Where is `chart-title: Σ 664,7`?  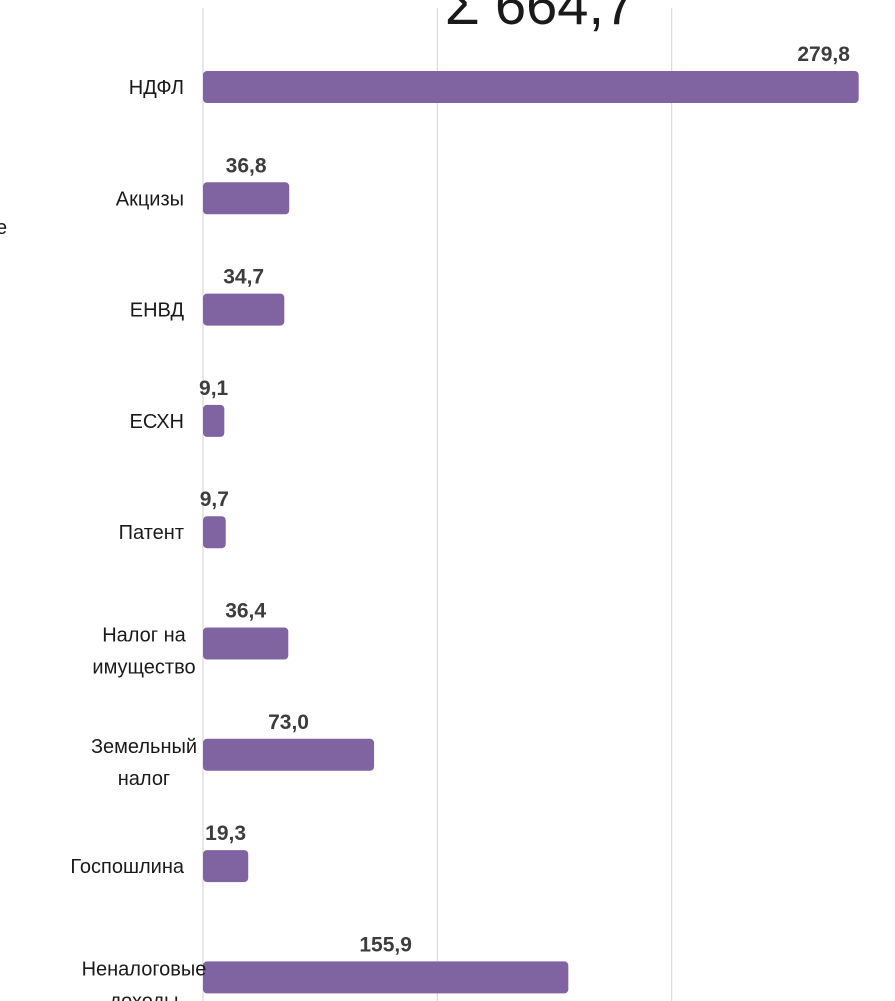 chart-title: Σ 664,7 is located at coordinates (540, 18).